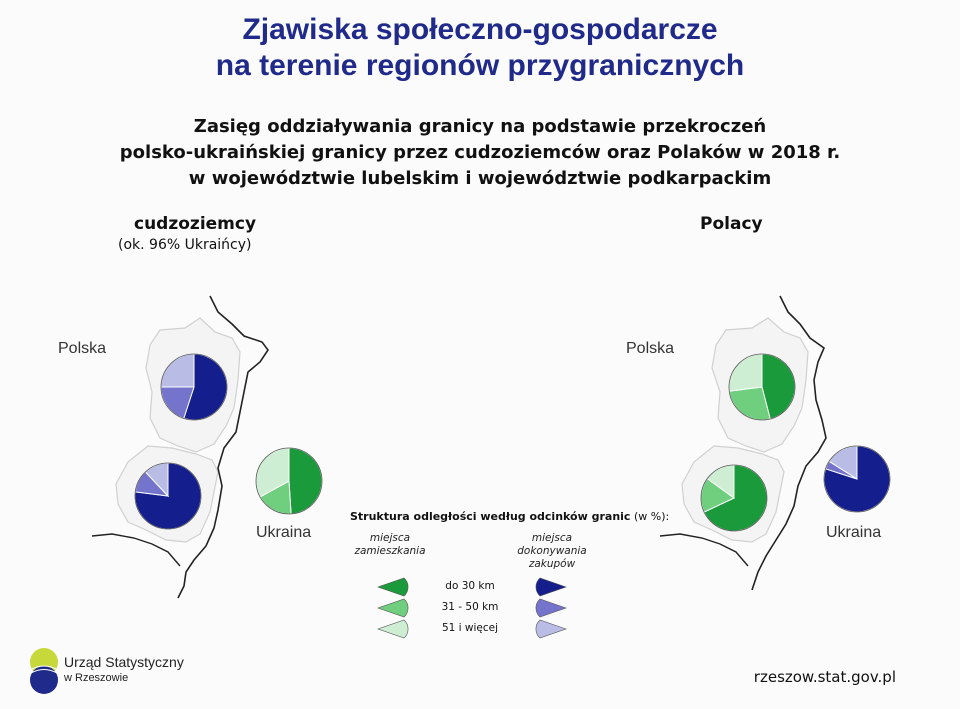 The height and width of the screenshot is (709, 960). Describe the element at coordinates (854, 532) in the screenshot. I see `country-label-ukraina-right: Ukraina` at that location.